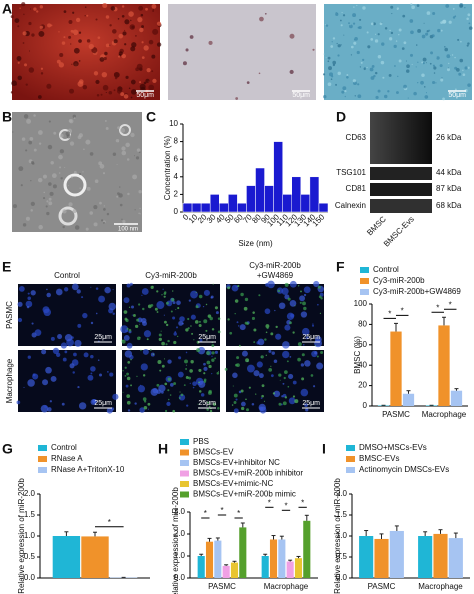 This screenshot has height=594, width=474. What do you see at coordinates (417, 291) in the screenshot?
I see `legend-label: Cy3-miR-200b+GW4869` at bounding box center [417, 291].